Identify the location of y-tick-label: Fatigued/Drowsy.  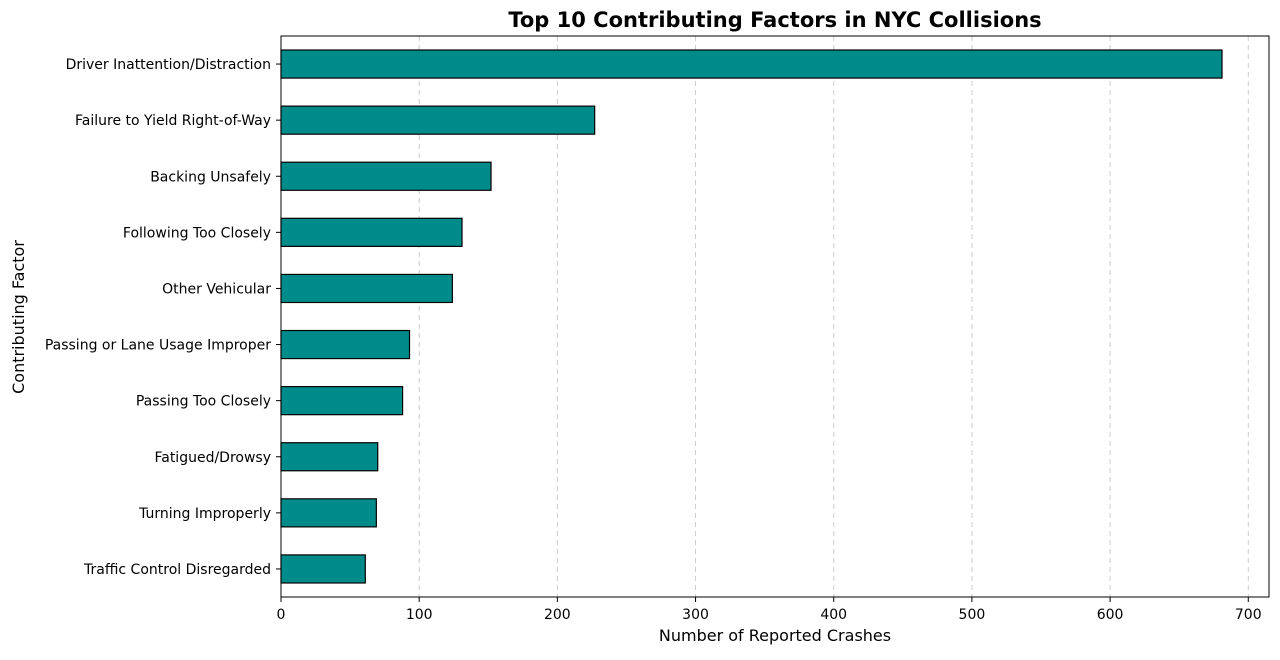
(212, 458).